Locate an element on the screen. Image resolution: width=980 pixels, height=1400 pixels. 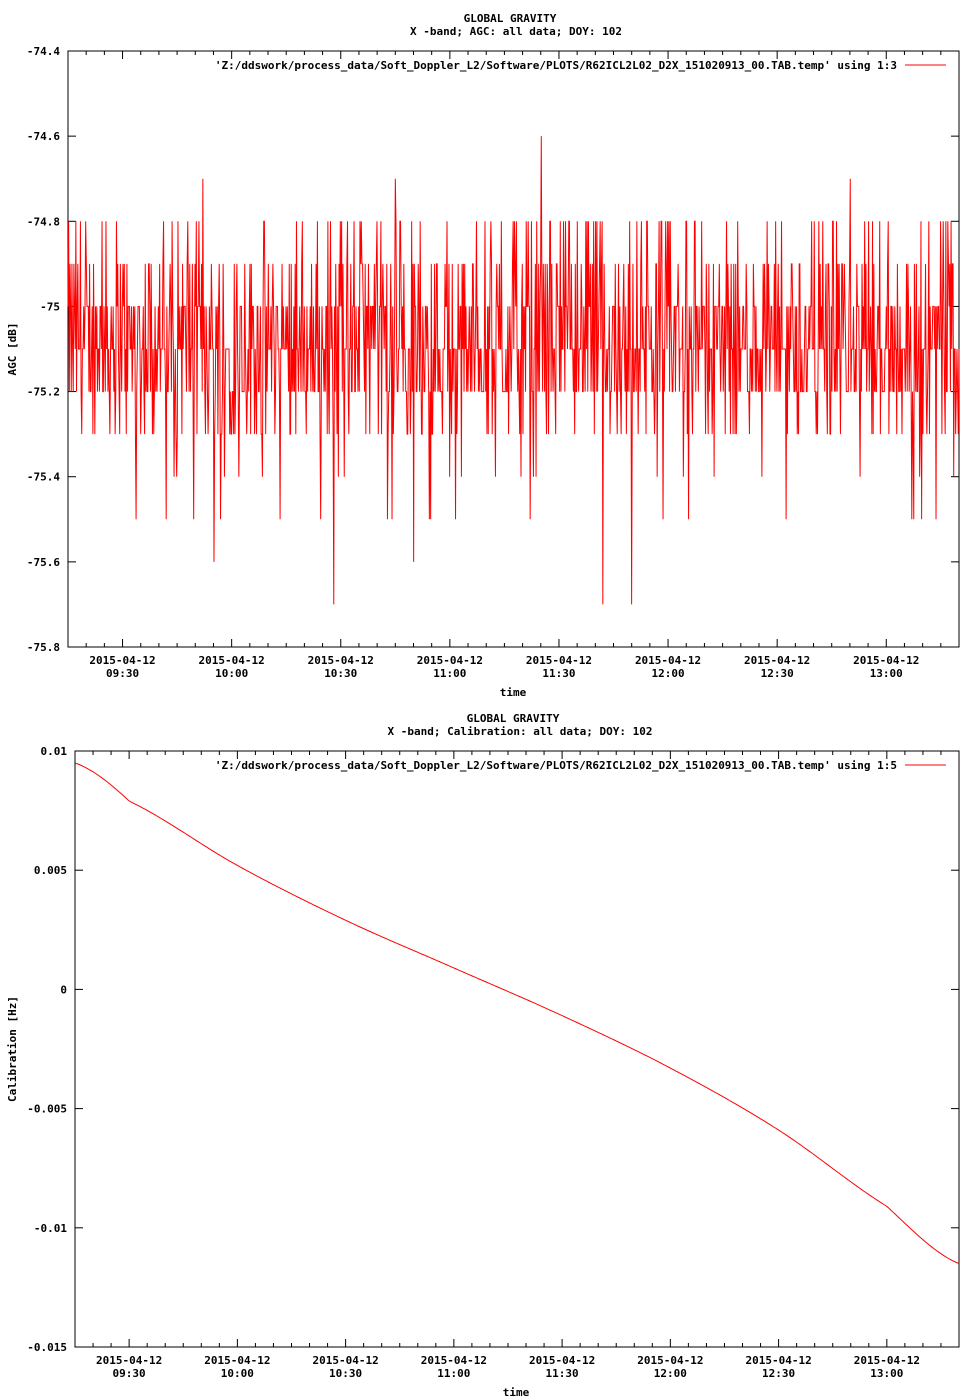
calibration-x-tick-time: 10:00 is located at coordinates (237, 1373).